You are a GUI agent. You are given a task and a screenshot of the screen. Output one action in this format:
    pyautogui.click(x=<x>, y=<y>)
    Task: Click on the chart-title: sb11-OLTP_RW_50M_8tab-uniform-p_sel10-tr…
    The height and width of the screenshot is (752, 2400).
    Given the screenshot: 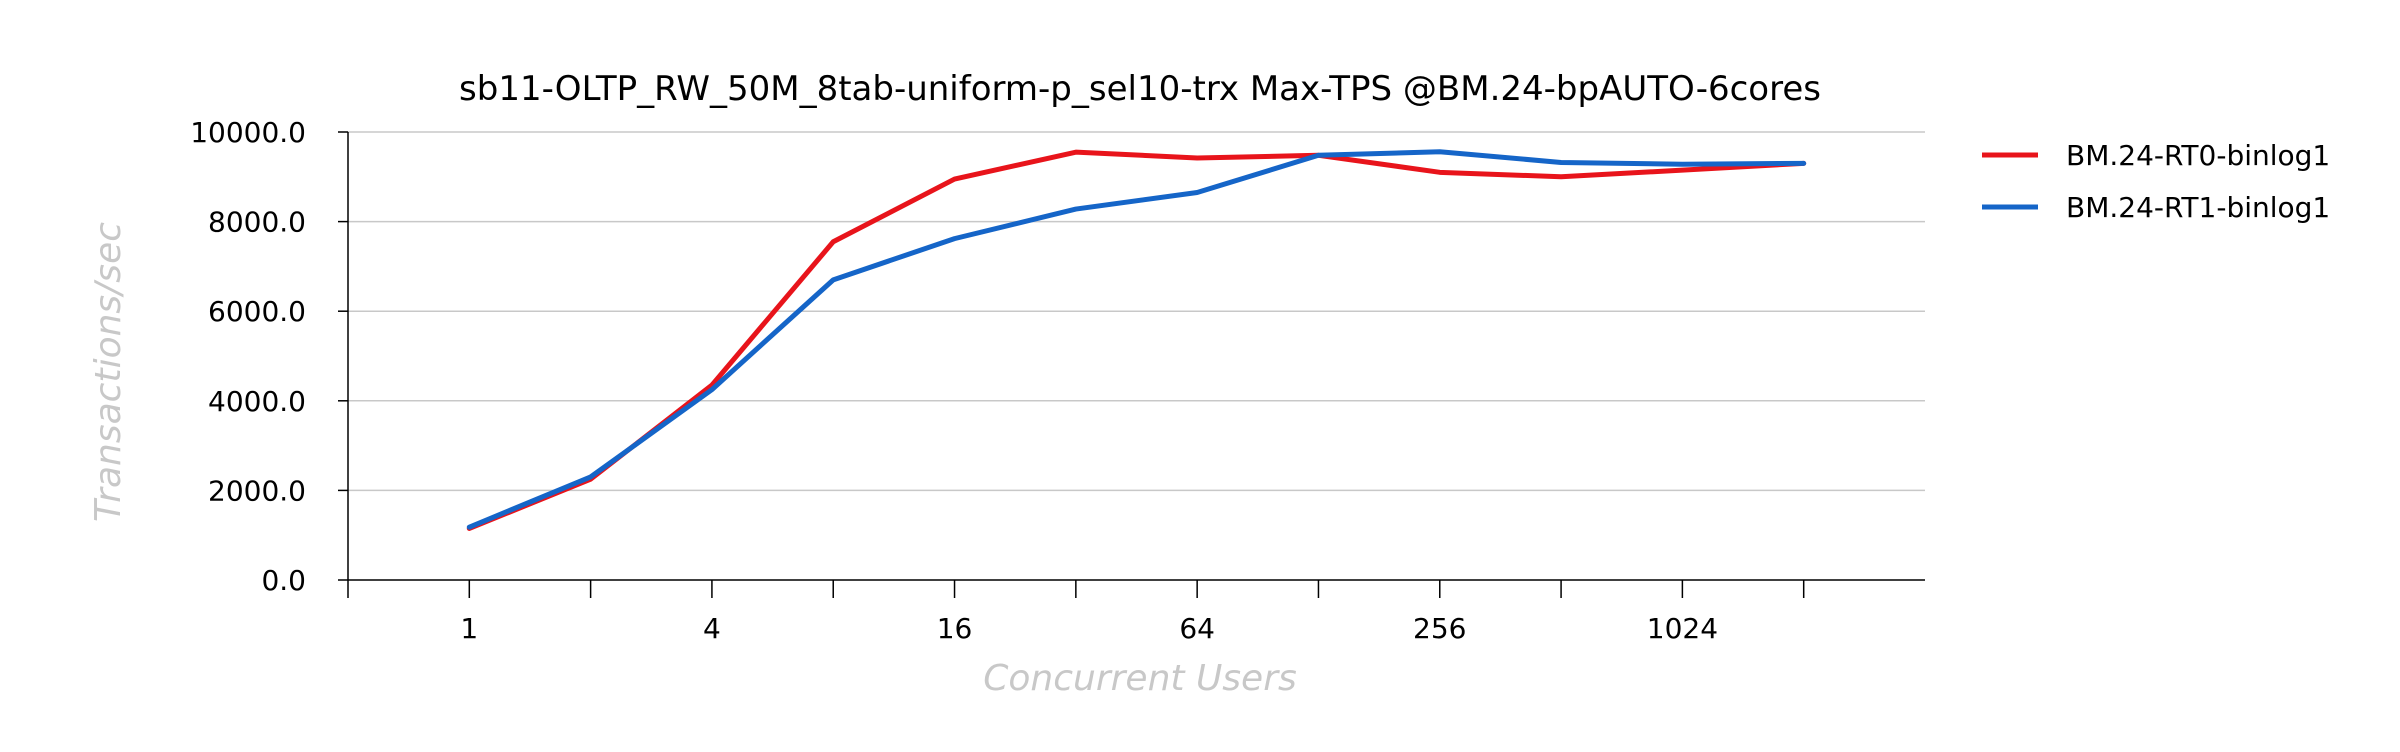 What is the action you would take?
    pyautogui.click(x=1140, y=89)
    